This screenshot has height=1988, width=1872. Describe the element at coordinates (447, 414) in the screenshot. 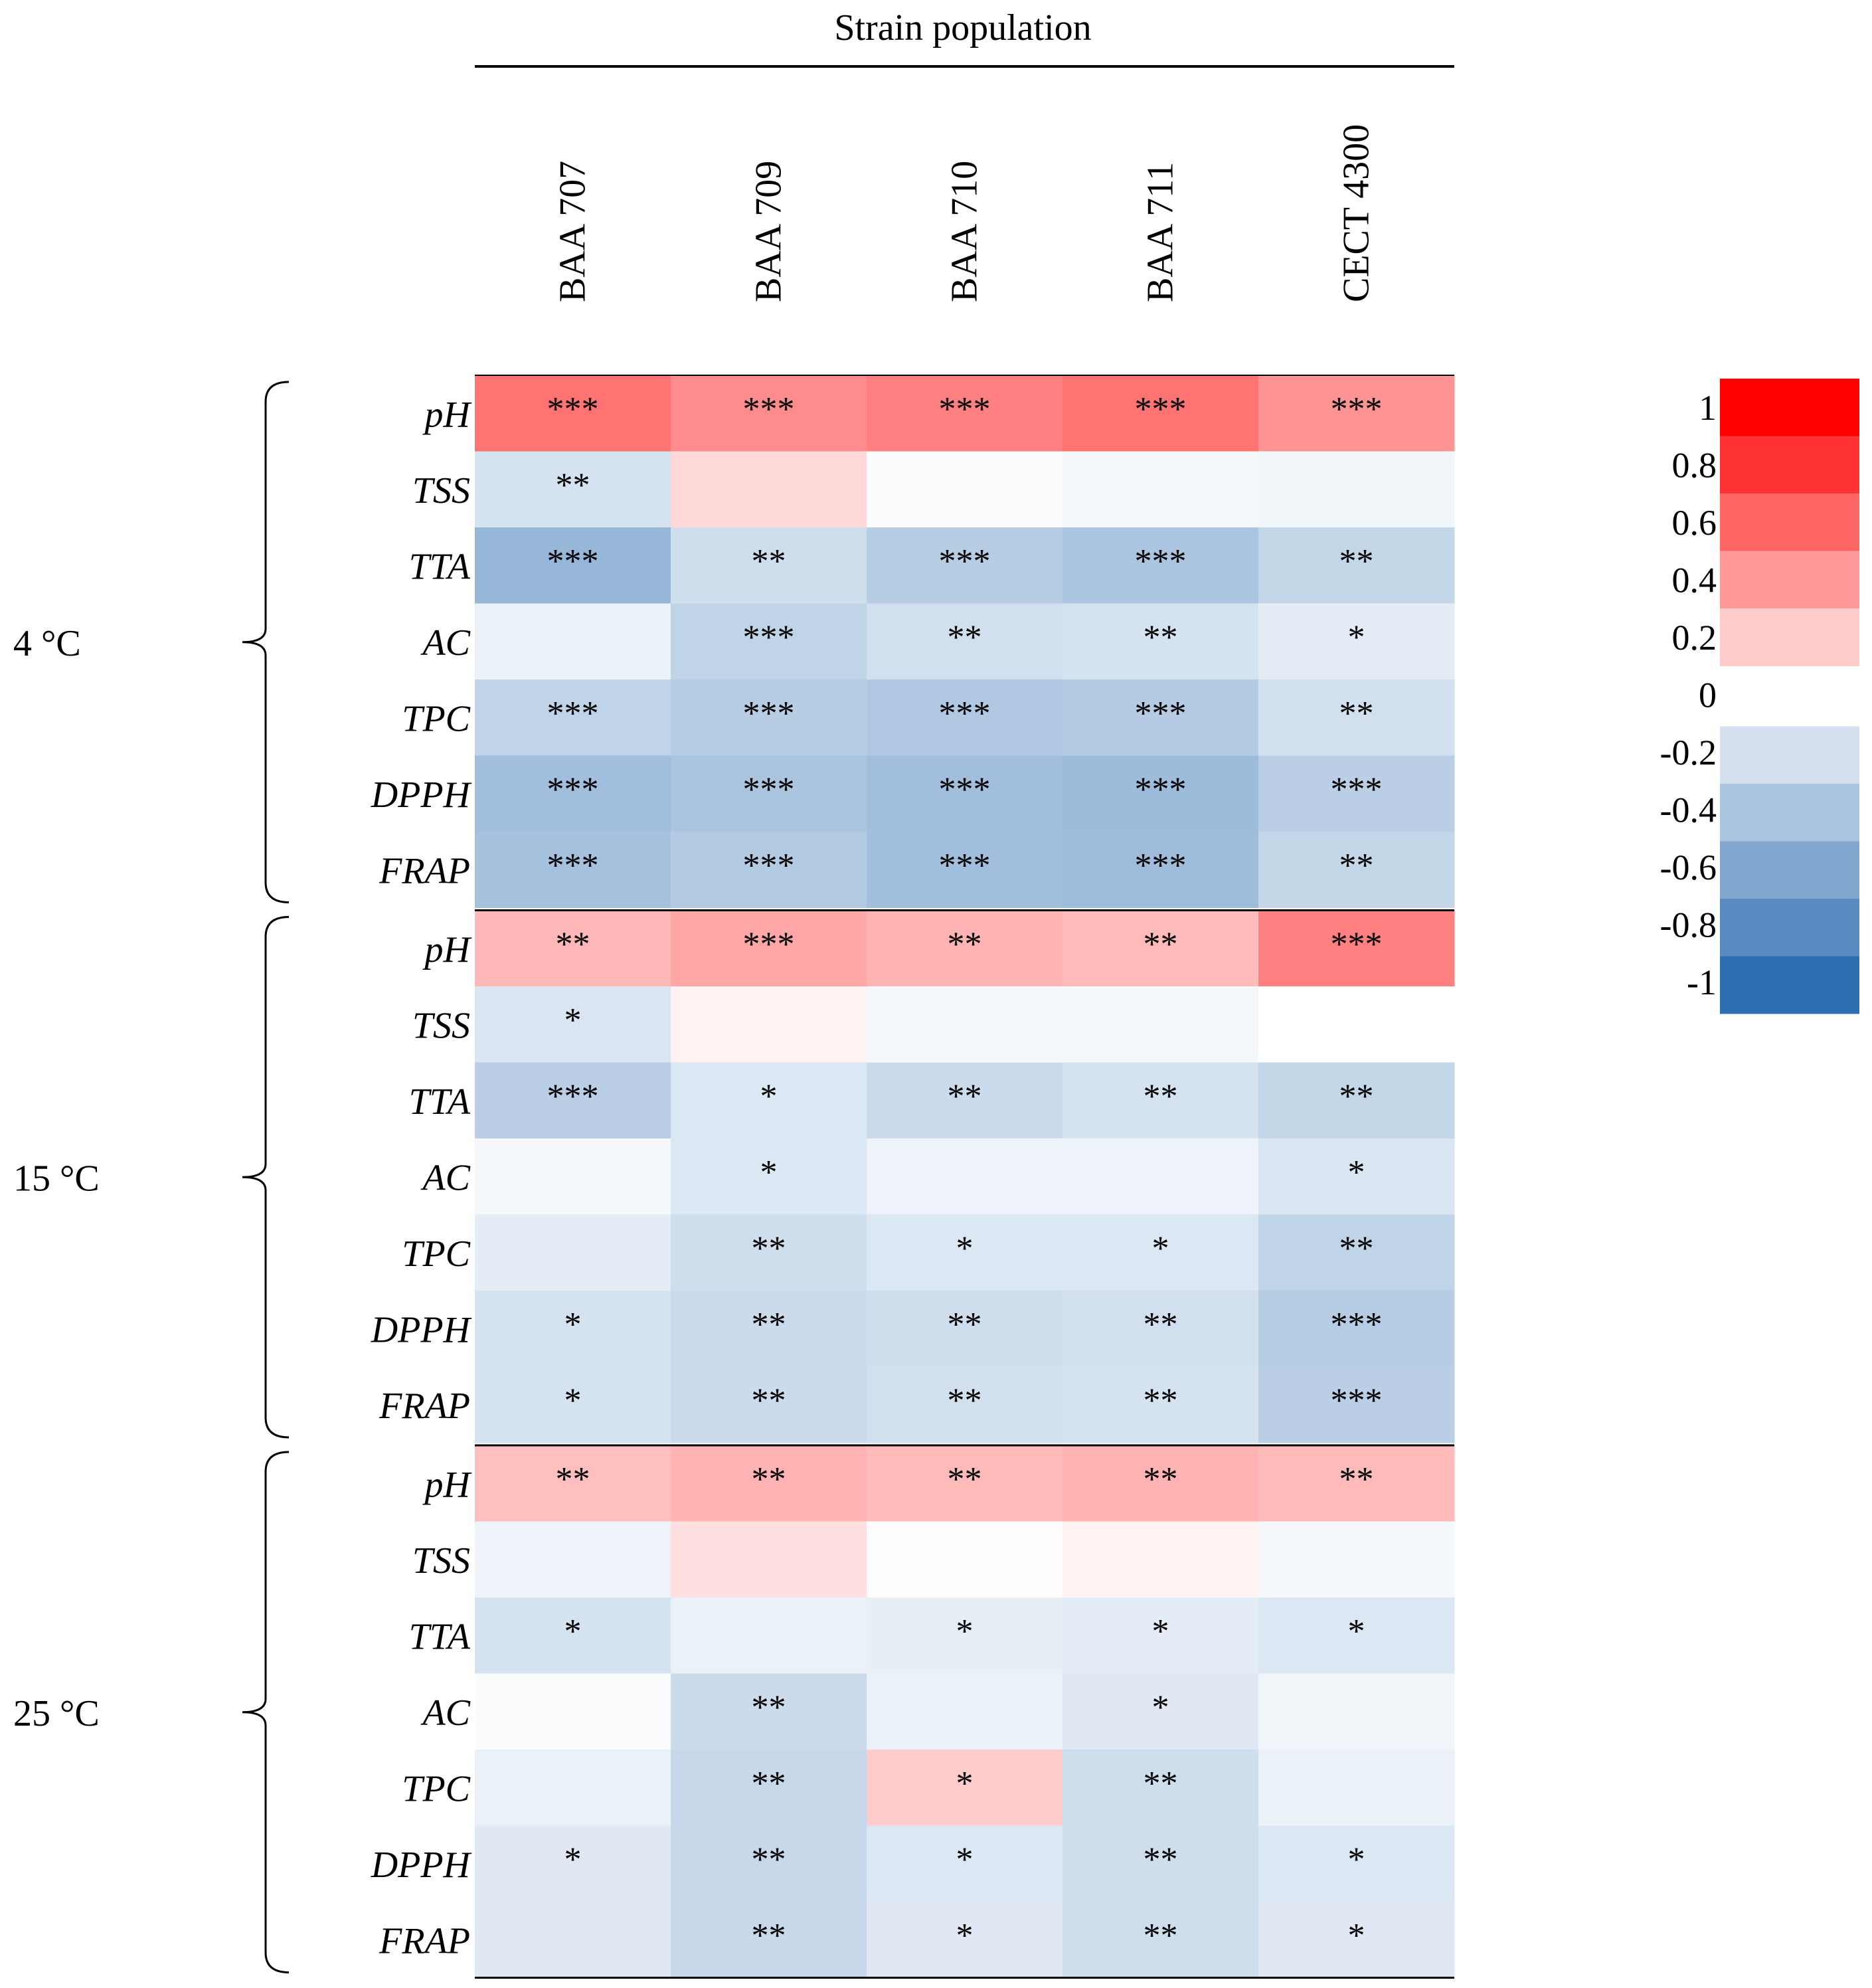

I see `row-label: pH` at that location.